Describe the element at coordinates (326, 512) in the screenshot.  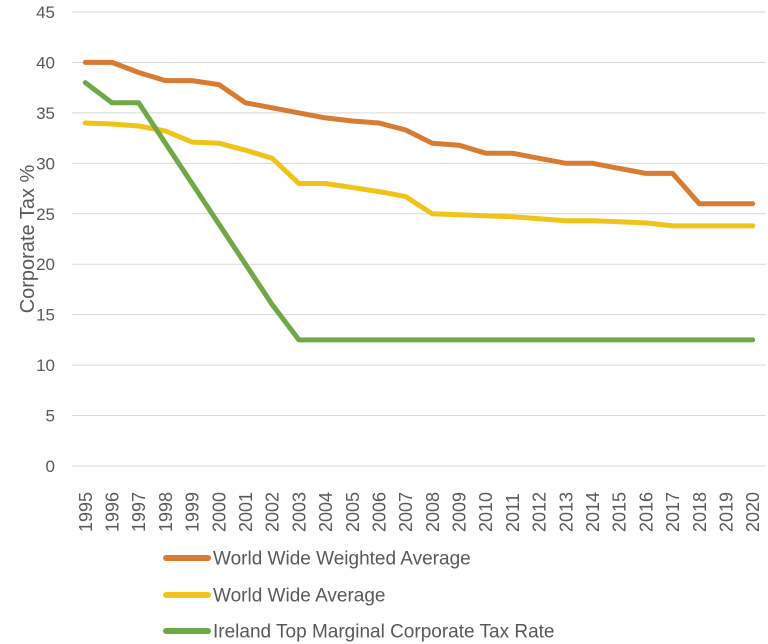
I see `x-axis-tick-label: 2004` at that location.